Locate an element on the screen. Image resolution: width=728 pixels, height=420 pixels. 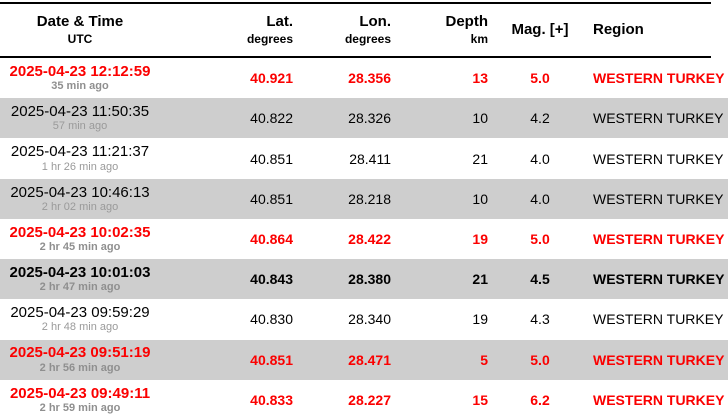
event-latitude: 40.864 is located at coordinates (271, 238).